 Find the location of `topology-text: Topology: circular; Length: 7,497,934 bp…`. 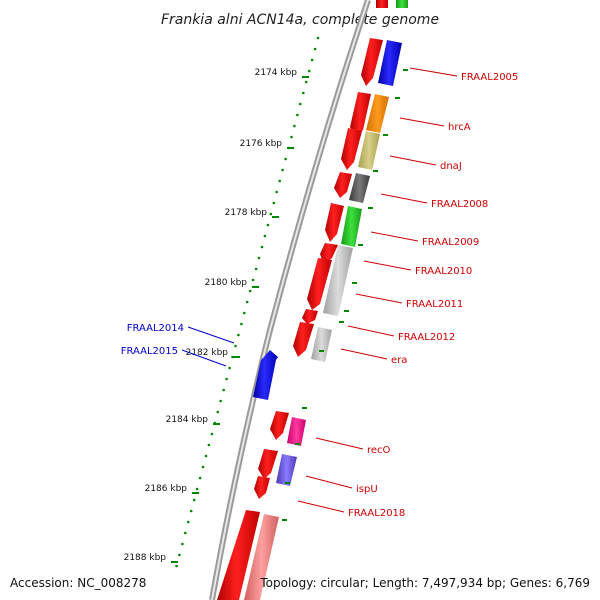

topology-text: Topology: circular; Length: 7,497,934 bp… is located at coordinates (424, 583).